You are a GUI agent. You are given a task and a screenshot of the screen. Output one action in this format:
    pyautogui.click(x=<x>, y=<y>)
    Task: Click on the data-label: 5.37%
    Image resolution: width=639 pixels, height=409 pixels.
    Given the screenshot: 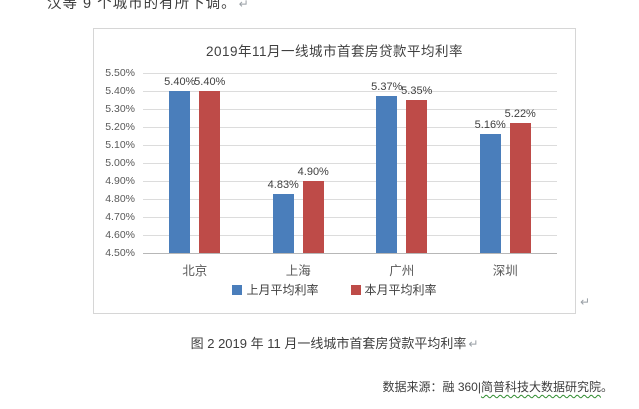 What is the action you would take?
    pyautogui.click(x=387, y=87)
    